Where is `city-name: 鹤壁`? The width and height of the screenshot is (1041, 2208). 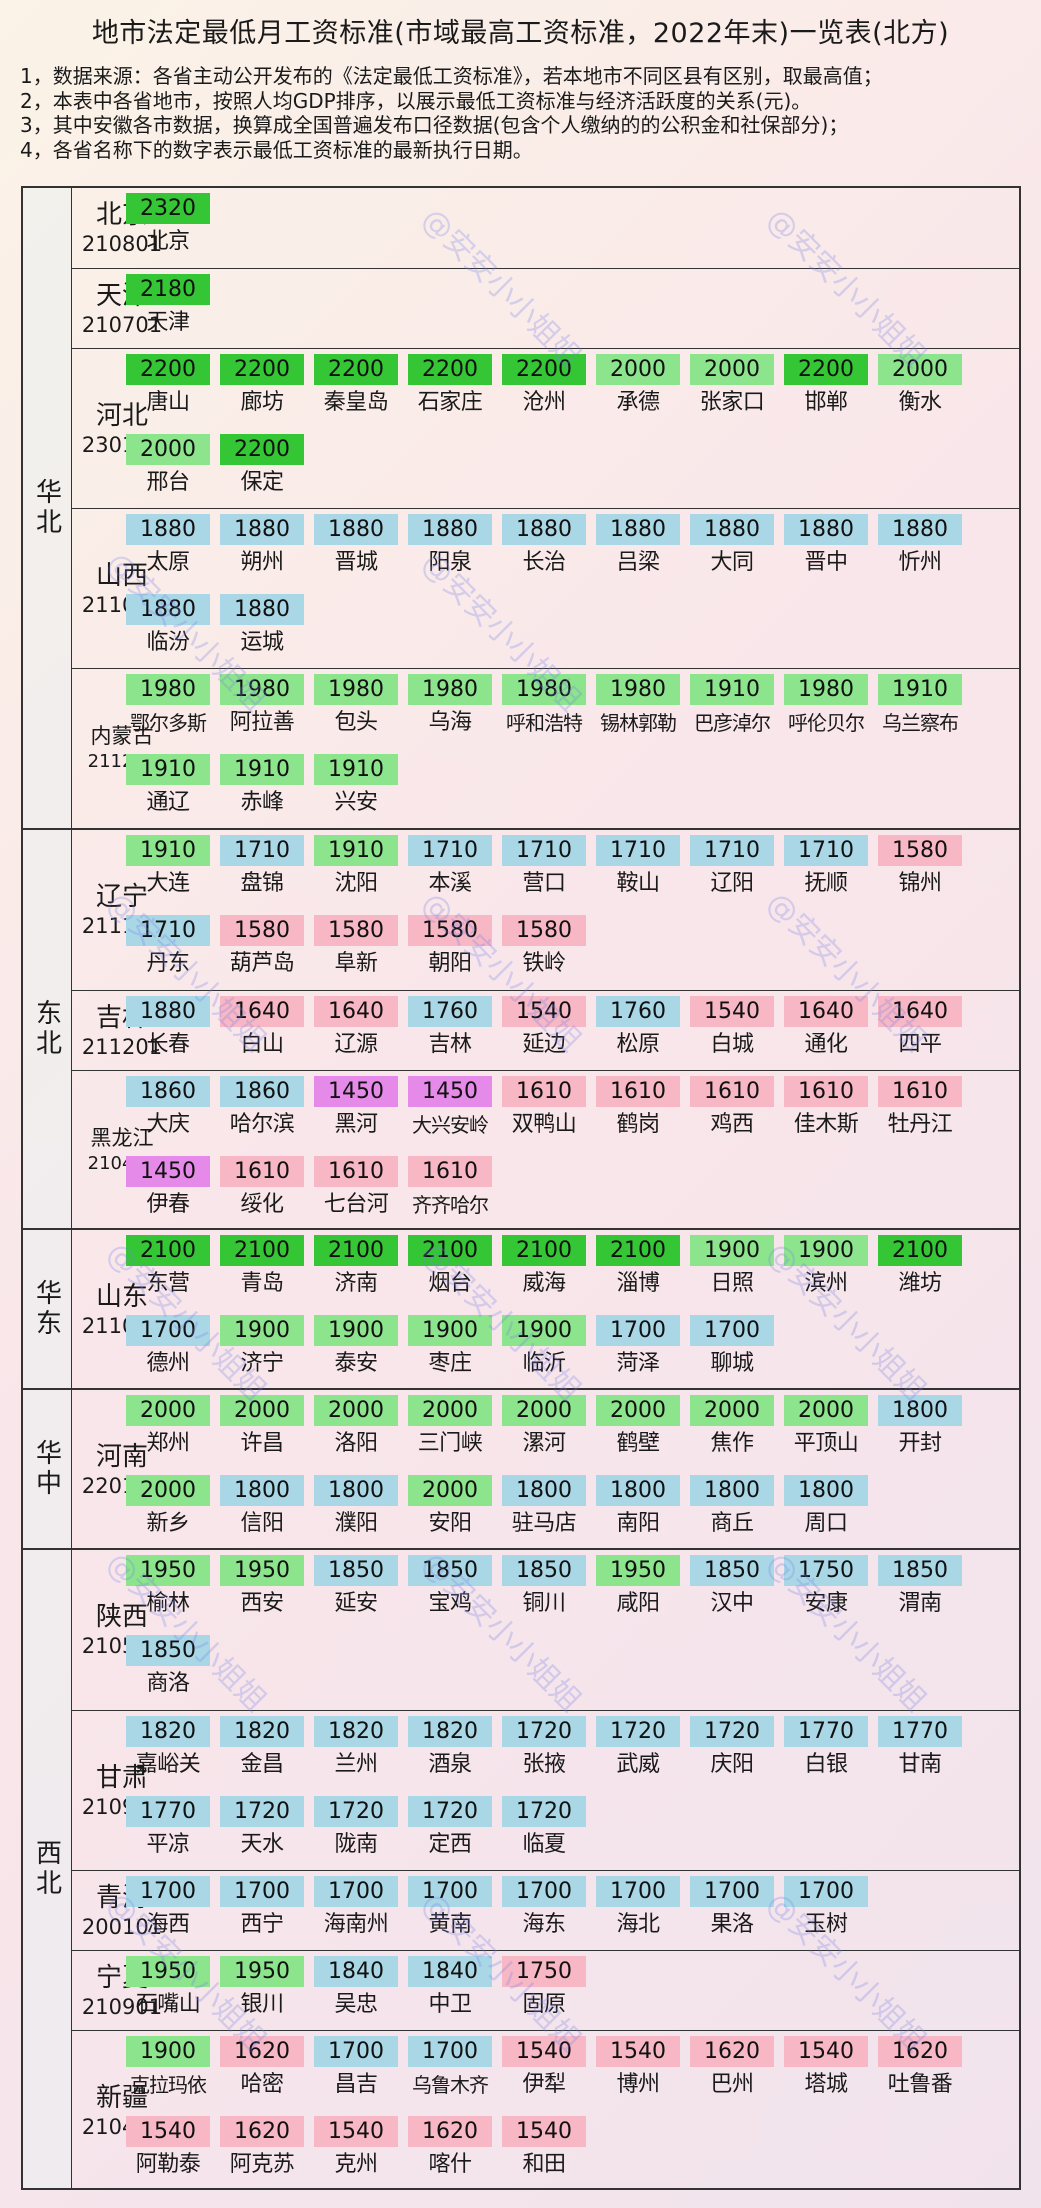 city-name: 鹤壁 is located at coordinates (638, 1443).